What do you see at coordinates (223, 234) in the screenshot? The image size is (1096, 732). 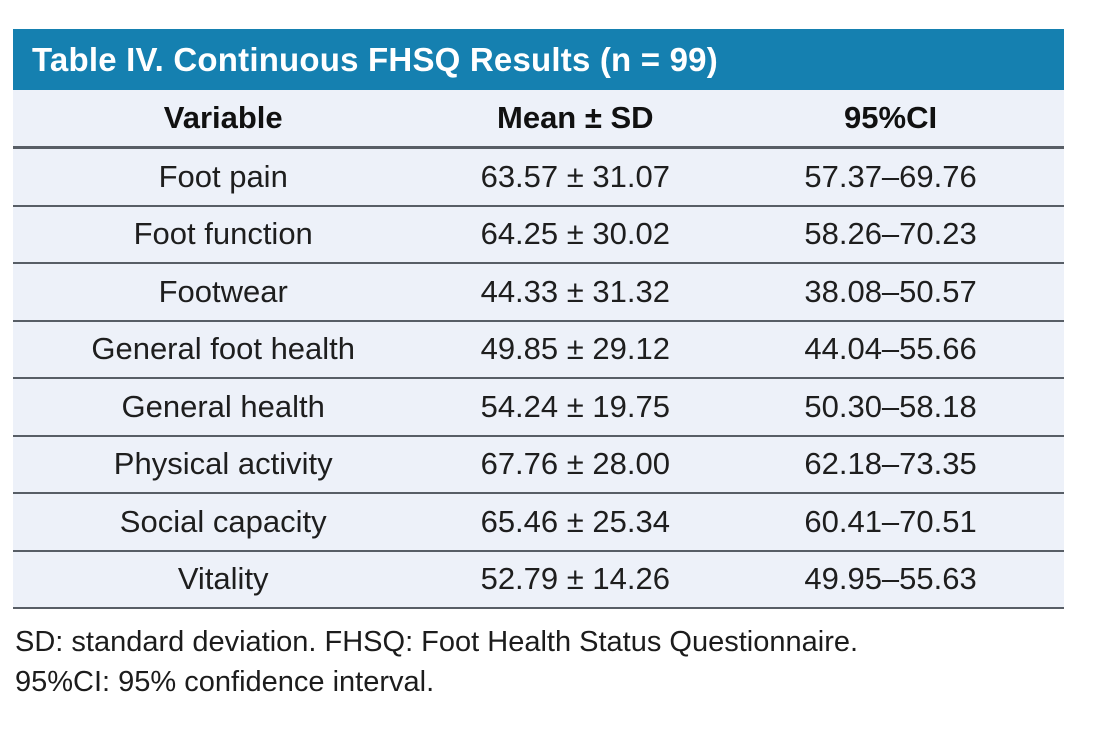 I see `cell-variable: Foot function` at bounding box center [223, 234].